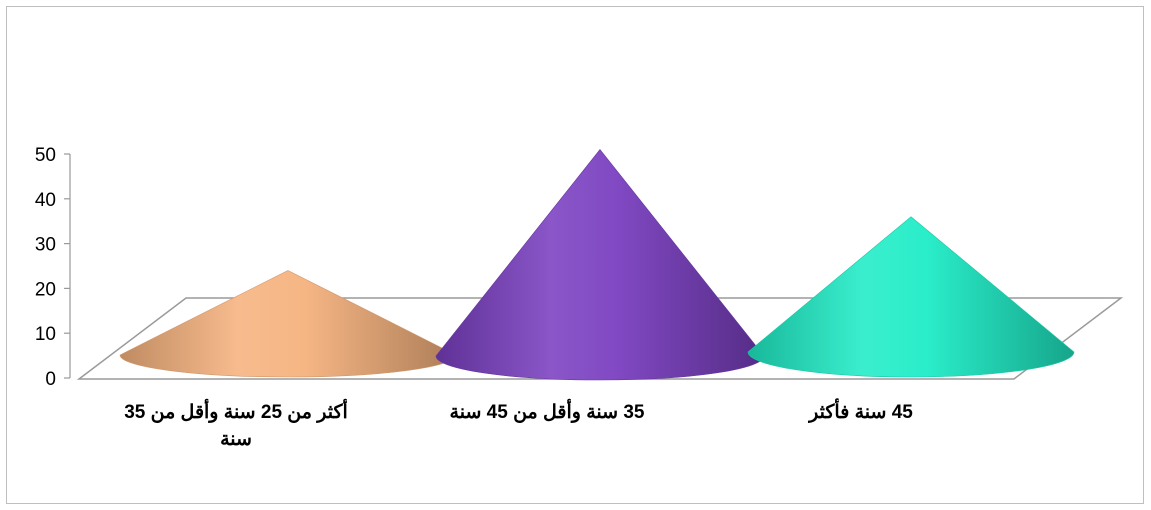 This screenshot has width=1151, height=510. I want to click on y-tick-label: 50, so click(45, 155).